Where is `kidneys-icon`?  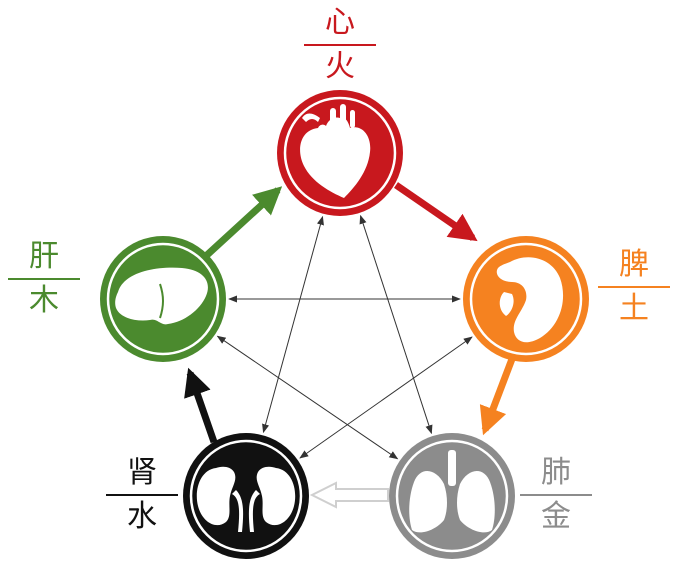
kidneys-icon is located at coordinates (246, 499).